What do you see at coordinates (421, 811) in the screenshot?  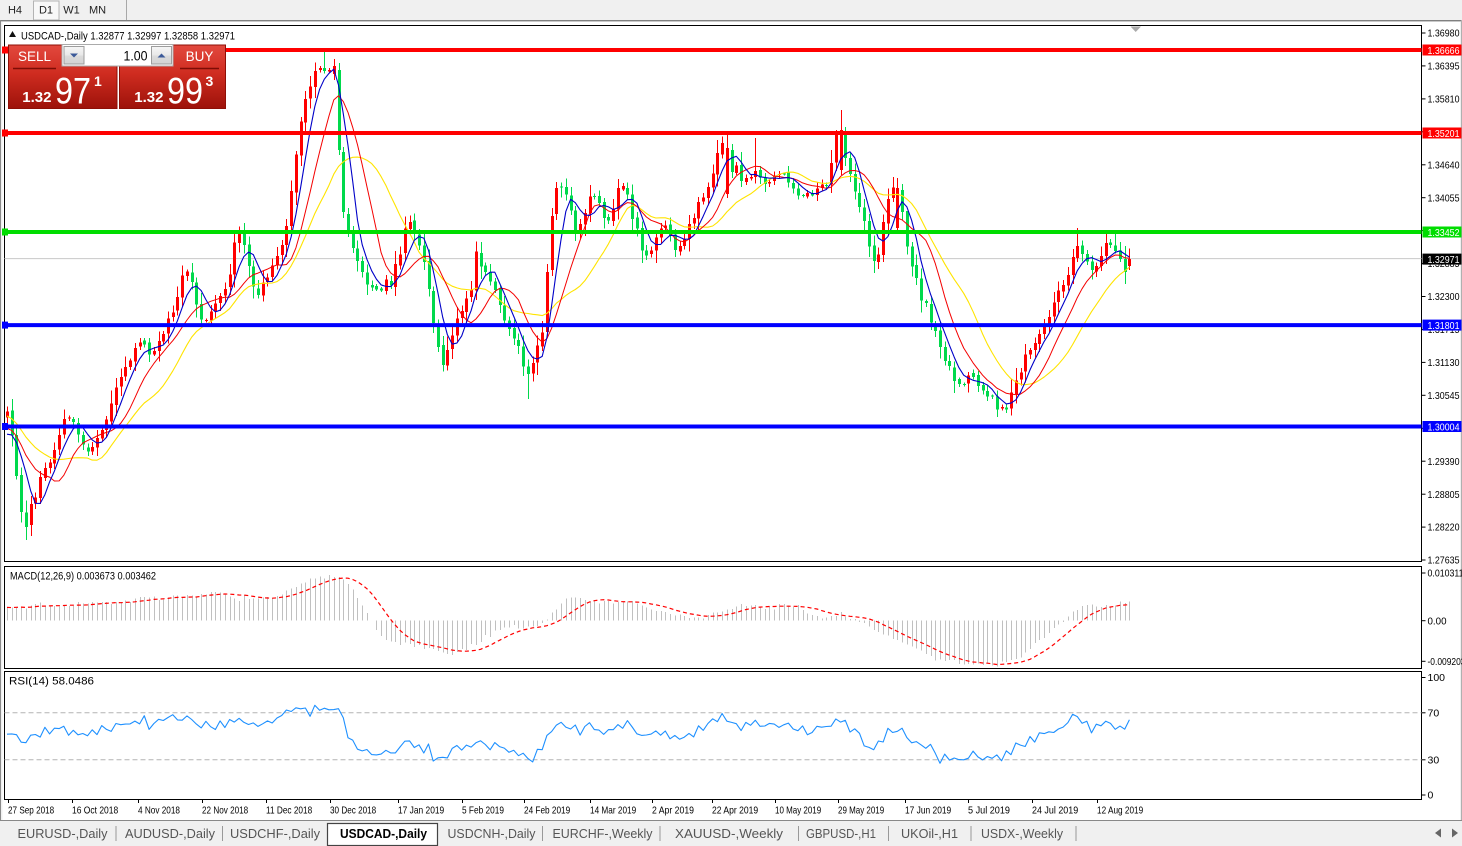 I see `svg-text: 17 Jan 2019` at bounding box center [421, 811].